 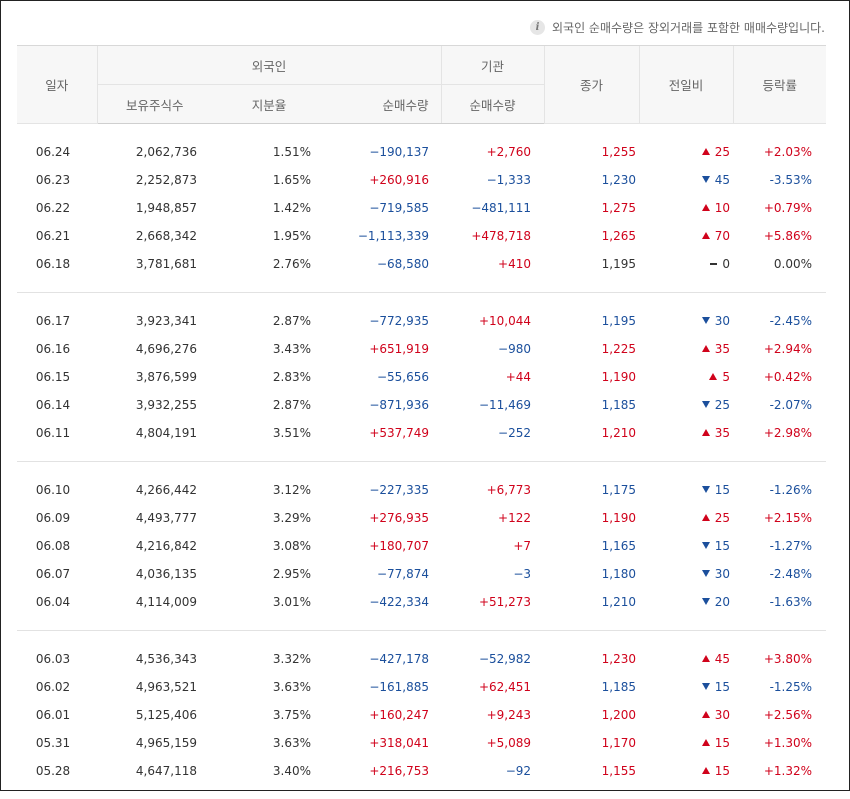 I want to click on info-icon: i, so click(x=537, y=27).